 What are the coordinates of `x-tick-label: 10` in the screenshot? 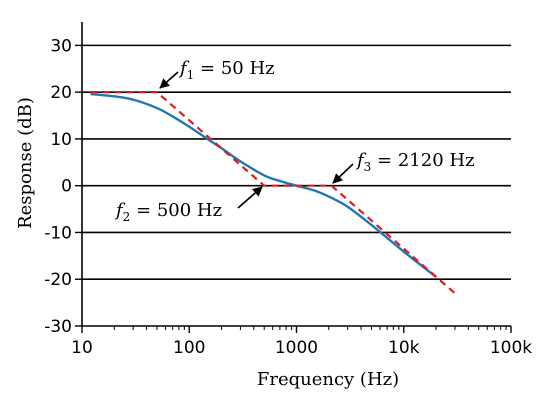 It's located at (82, 348).